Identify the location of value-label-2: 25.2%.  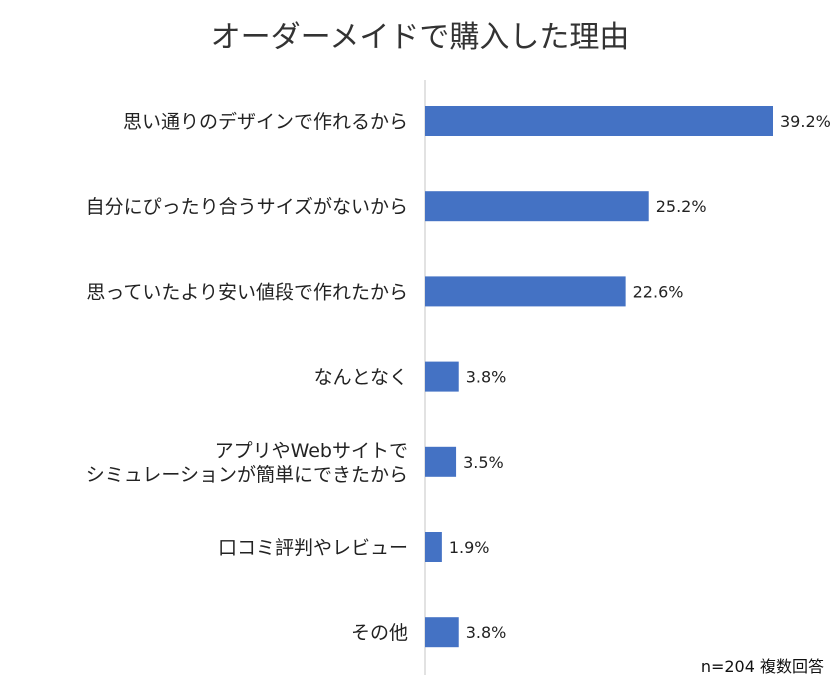
(681, 206).